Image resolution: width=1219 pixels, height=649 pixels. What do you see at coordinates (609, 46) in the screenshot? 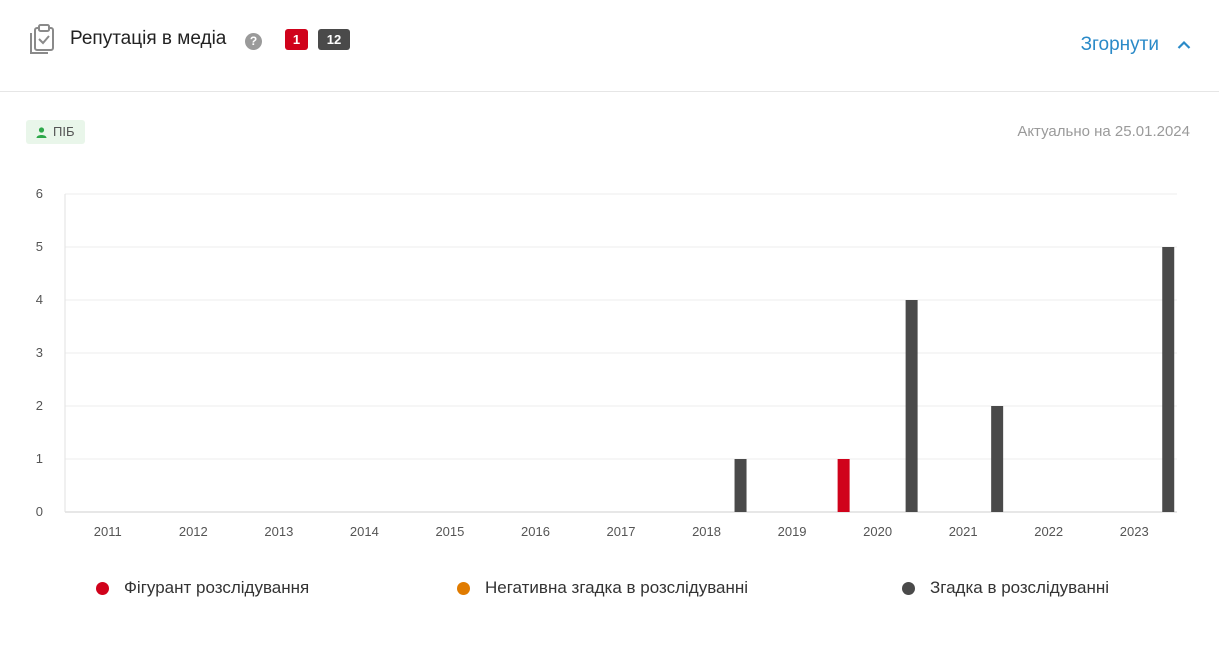
I see `section-header: Репутація в медіа ? 1 12 Згорнути` at bounding box center [609, 46].